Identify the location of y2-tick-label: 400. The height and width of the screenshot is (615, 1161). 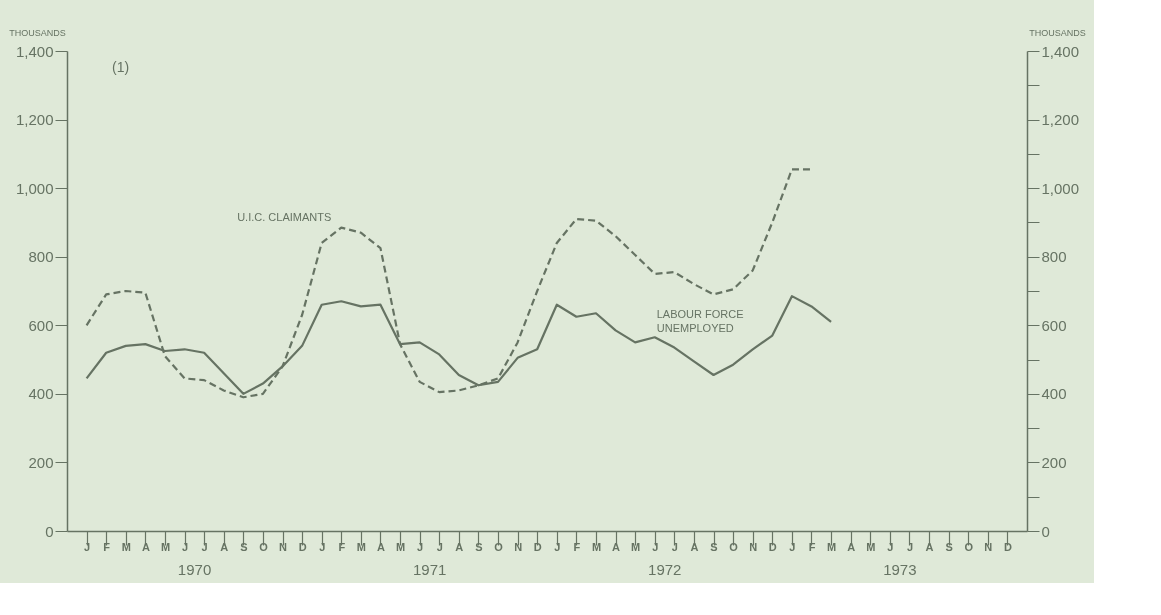
(1054, 394).